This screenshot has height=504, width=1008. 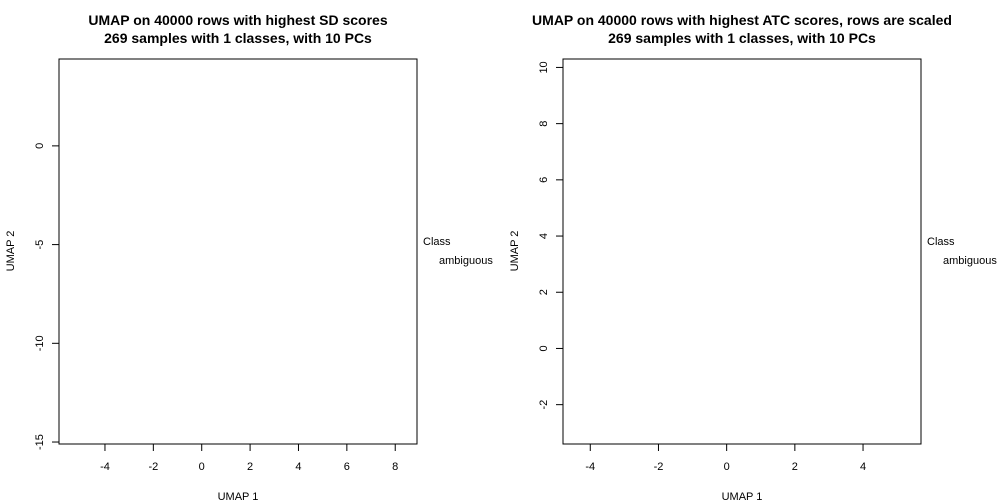 What do you see at coordinates (40, 343) in the screenshot?
I see `y-tick-label: -10` at bounding box center [40, 343].